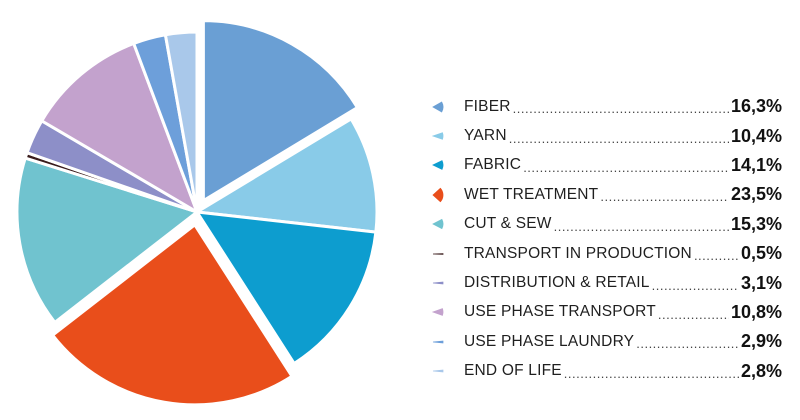  Describe the element at coordinates (438, 195) in the screenshot. I see `legend-marker-wet-treatment` at that location.